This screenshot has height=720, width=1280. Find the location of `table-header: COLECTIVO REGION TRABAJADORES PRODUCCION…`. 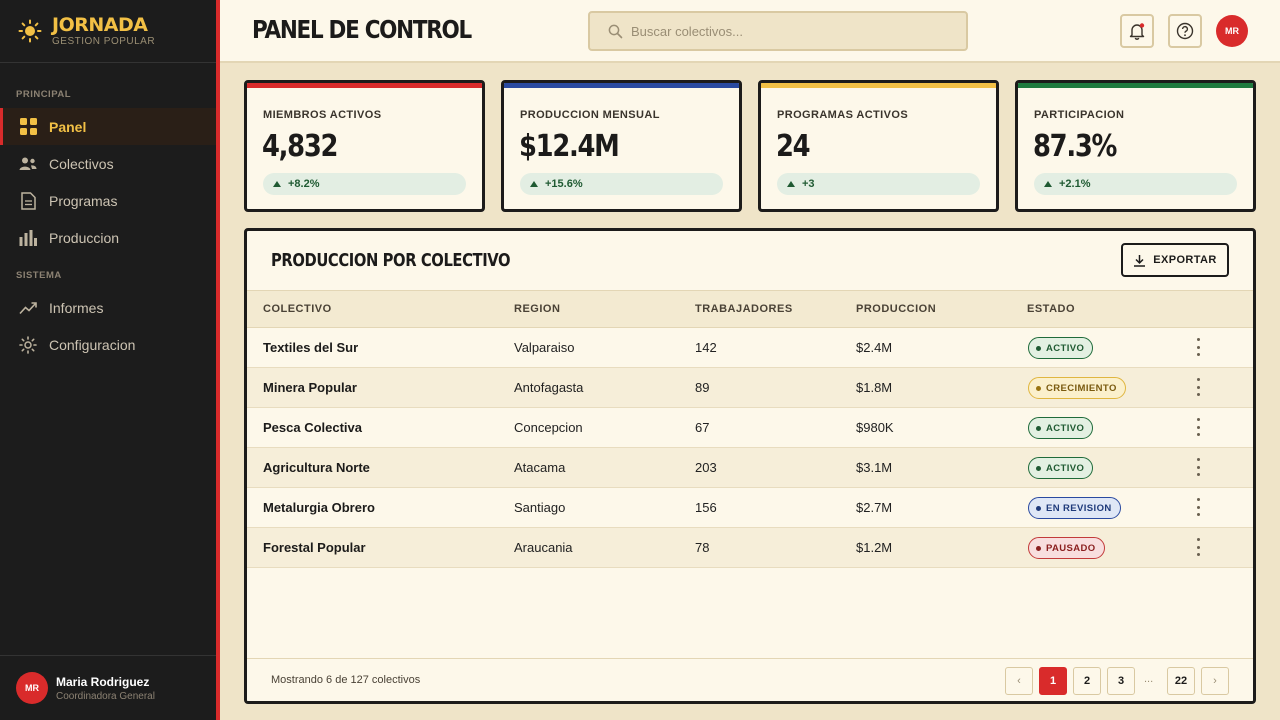

table-header: COLECTIVO REGION TRABAJADORES PRODUCCION… is located at coordinates (750, 309).